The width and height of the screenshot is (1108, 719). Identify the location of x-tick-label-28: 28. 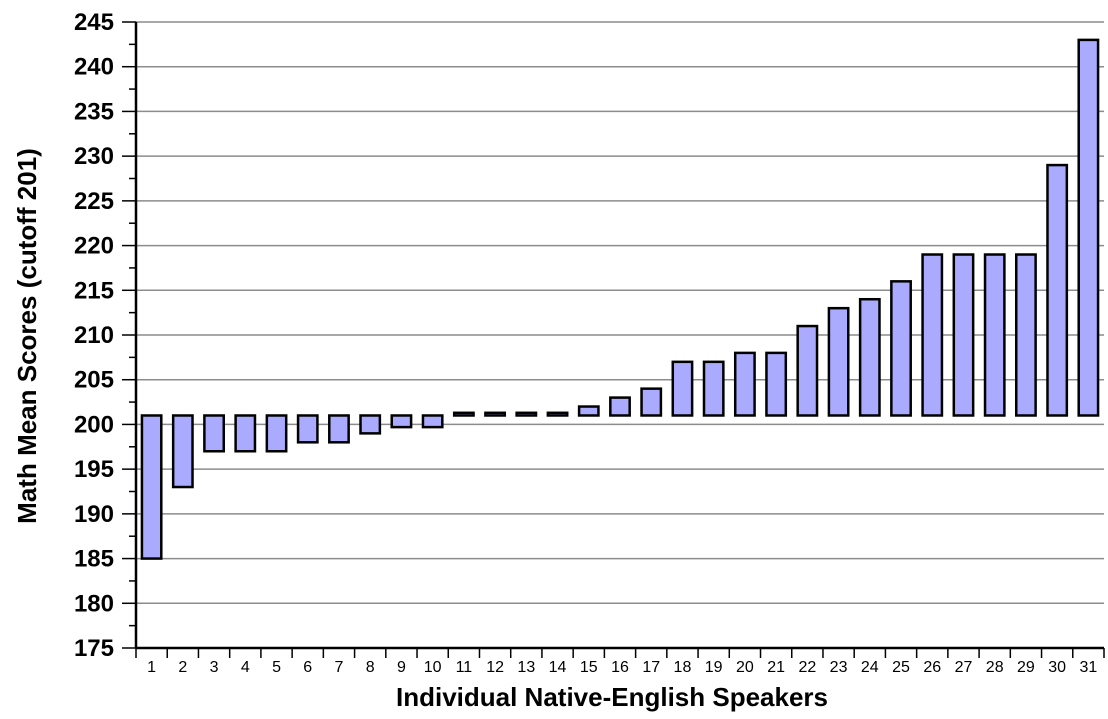
(995, 667).